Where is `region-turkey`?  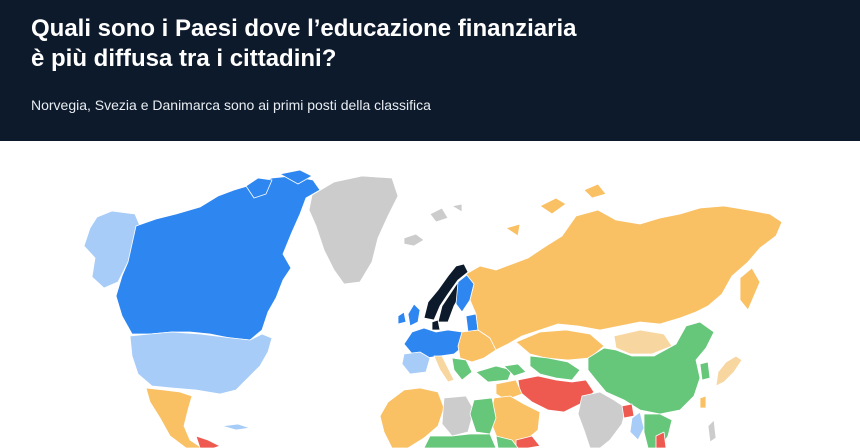
region-turkey is located at coordinates (494, 374).